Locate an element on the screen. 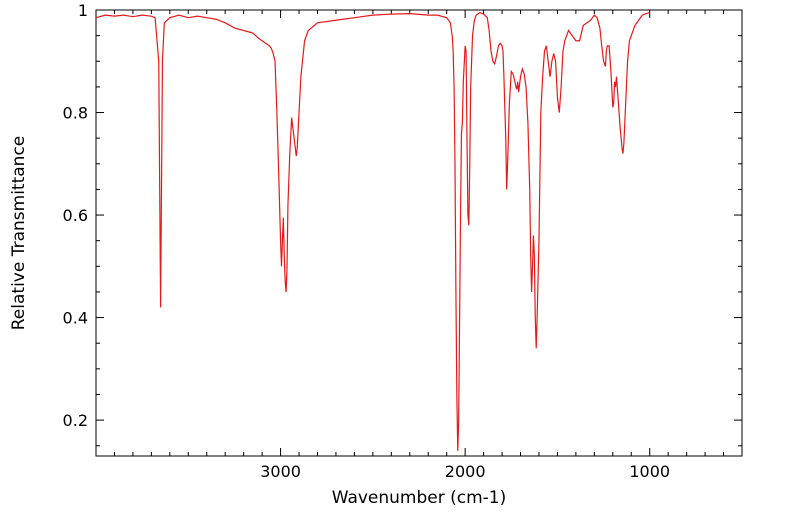 The width and height of the screenshot is (799, 516). y-tick-label: 0.8 is located at coordinates (75, 113).